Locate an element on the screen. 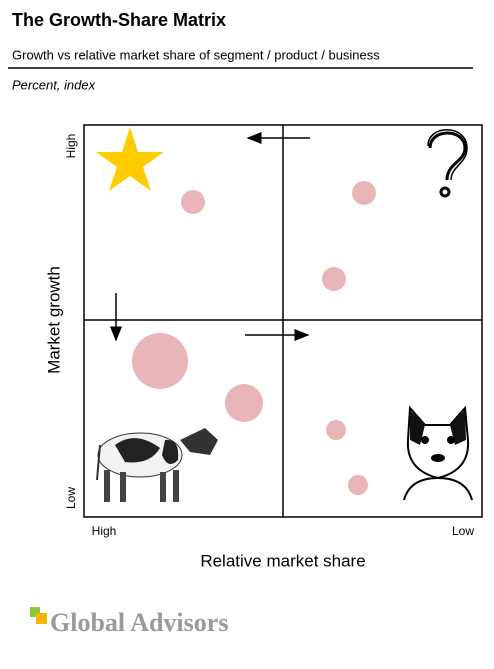  y-axis-label: Market growth is located at coordinates (53, 320).